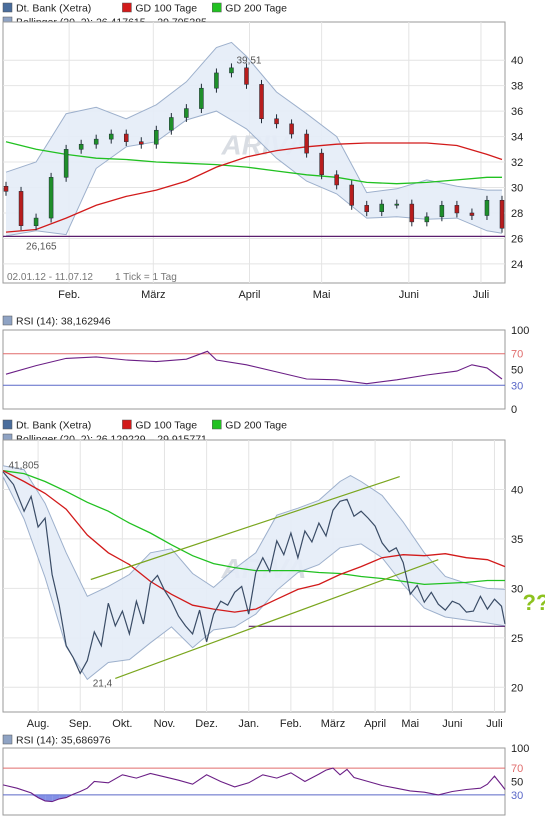  Describe the element at coordinates (534, 602) in the screenshot. I see `question-annotation: ???` at that location.